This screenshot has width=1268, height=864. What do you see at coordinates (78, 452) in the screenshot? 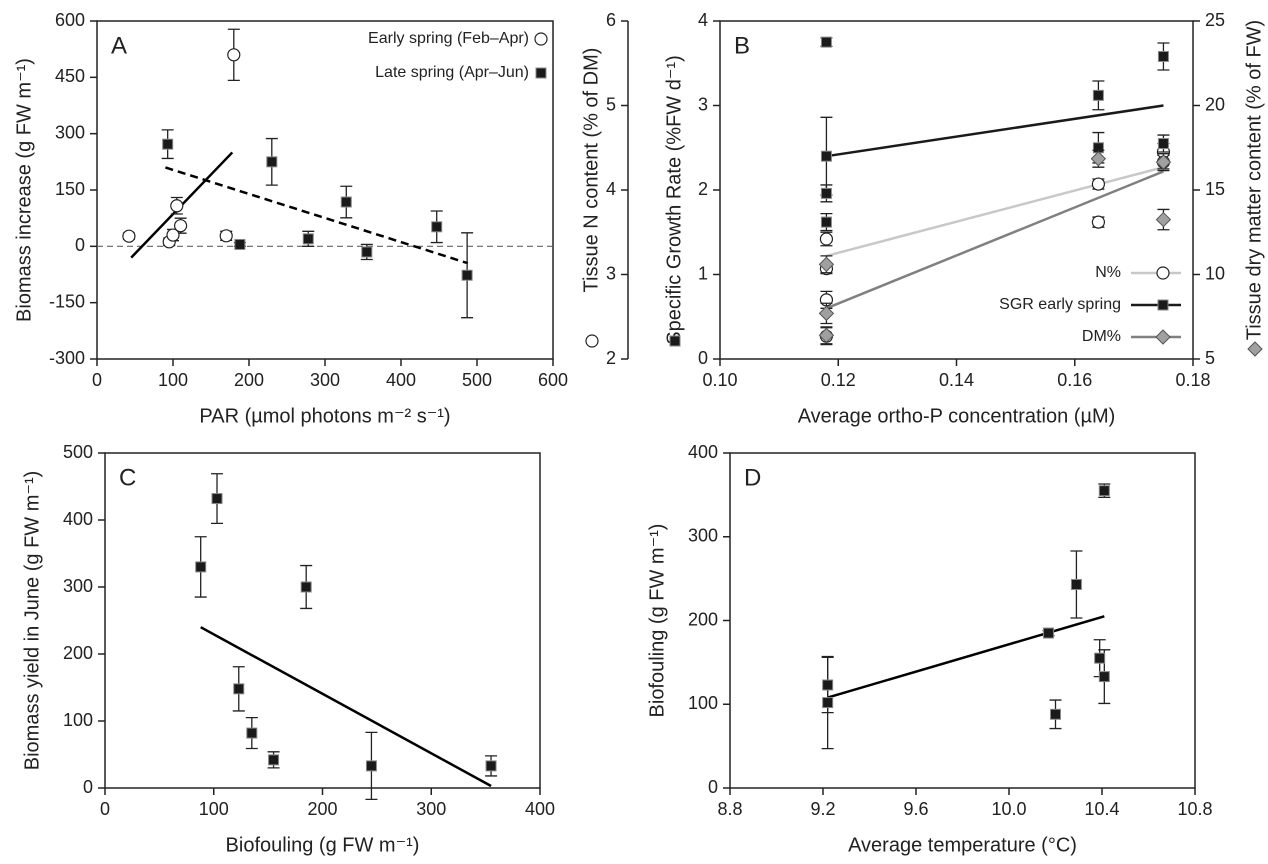
I see `y-tick-label: 500` at bounding box center [78, 452].